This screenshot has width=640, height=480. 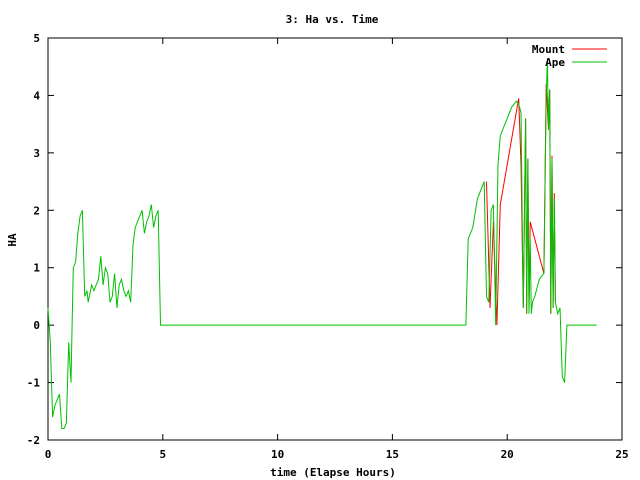 What do you see at coordinates (36, 268) in the screenshot?
I see `y-tick-label: 1` at bounding box center [36, 268].